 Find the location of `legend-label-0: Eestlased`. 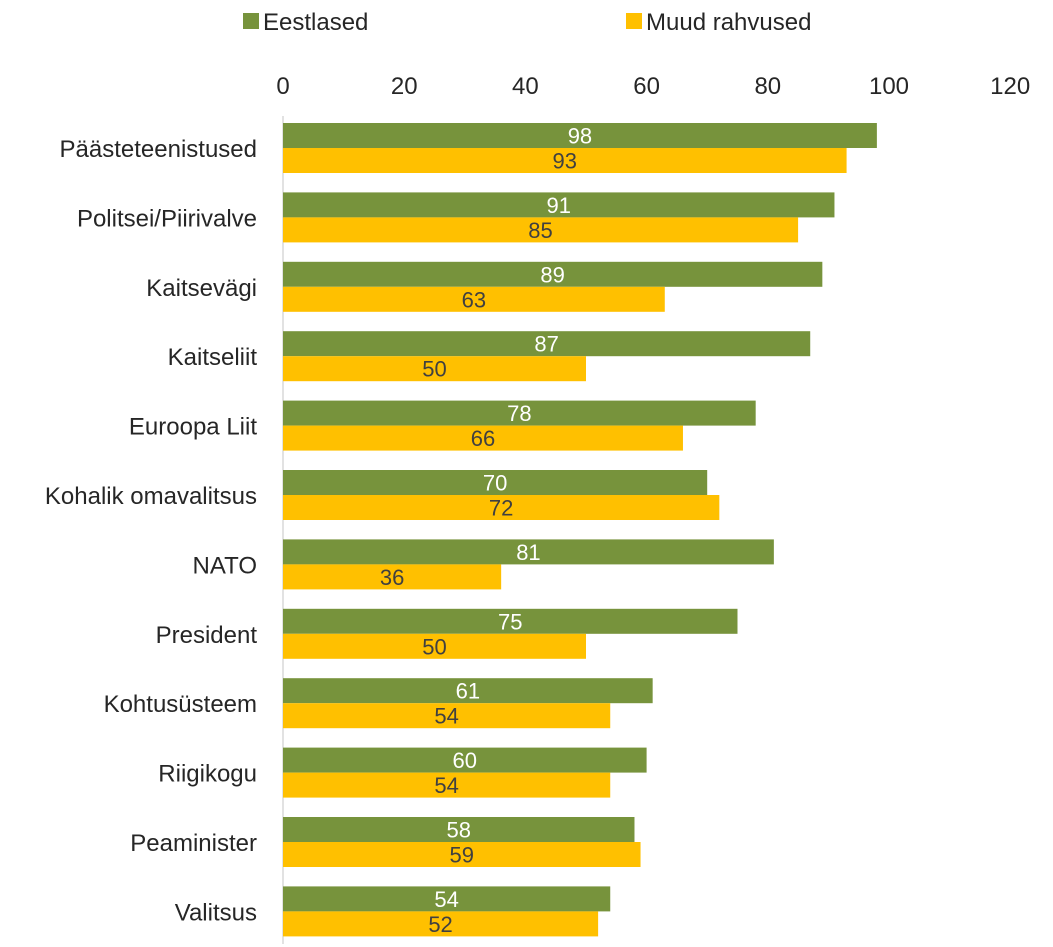

legend-label-0: Eestlased is located at coordinates (315, 22).